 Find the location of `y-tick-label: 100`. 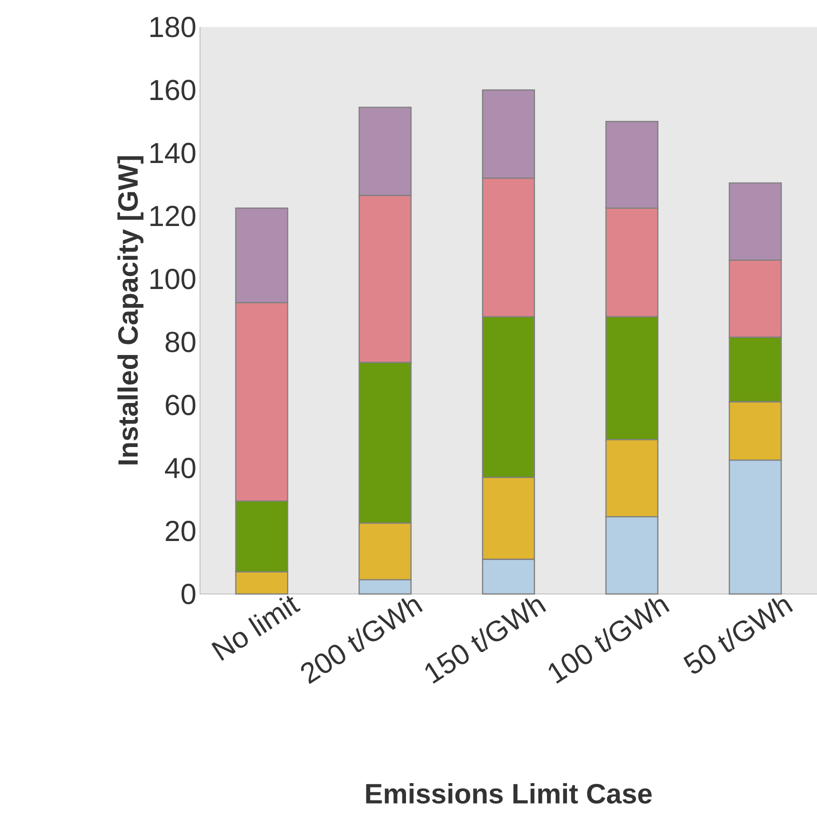

y-tick-label: 100 is located at coordinates (173, 279).